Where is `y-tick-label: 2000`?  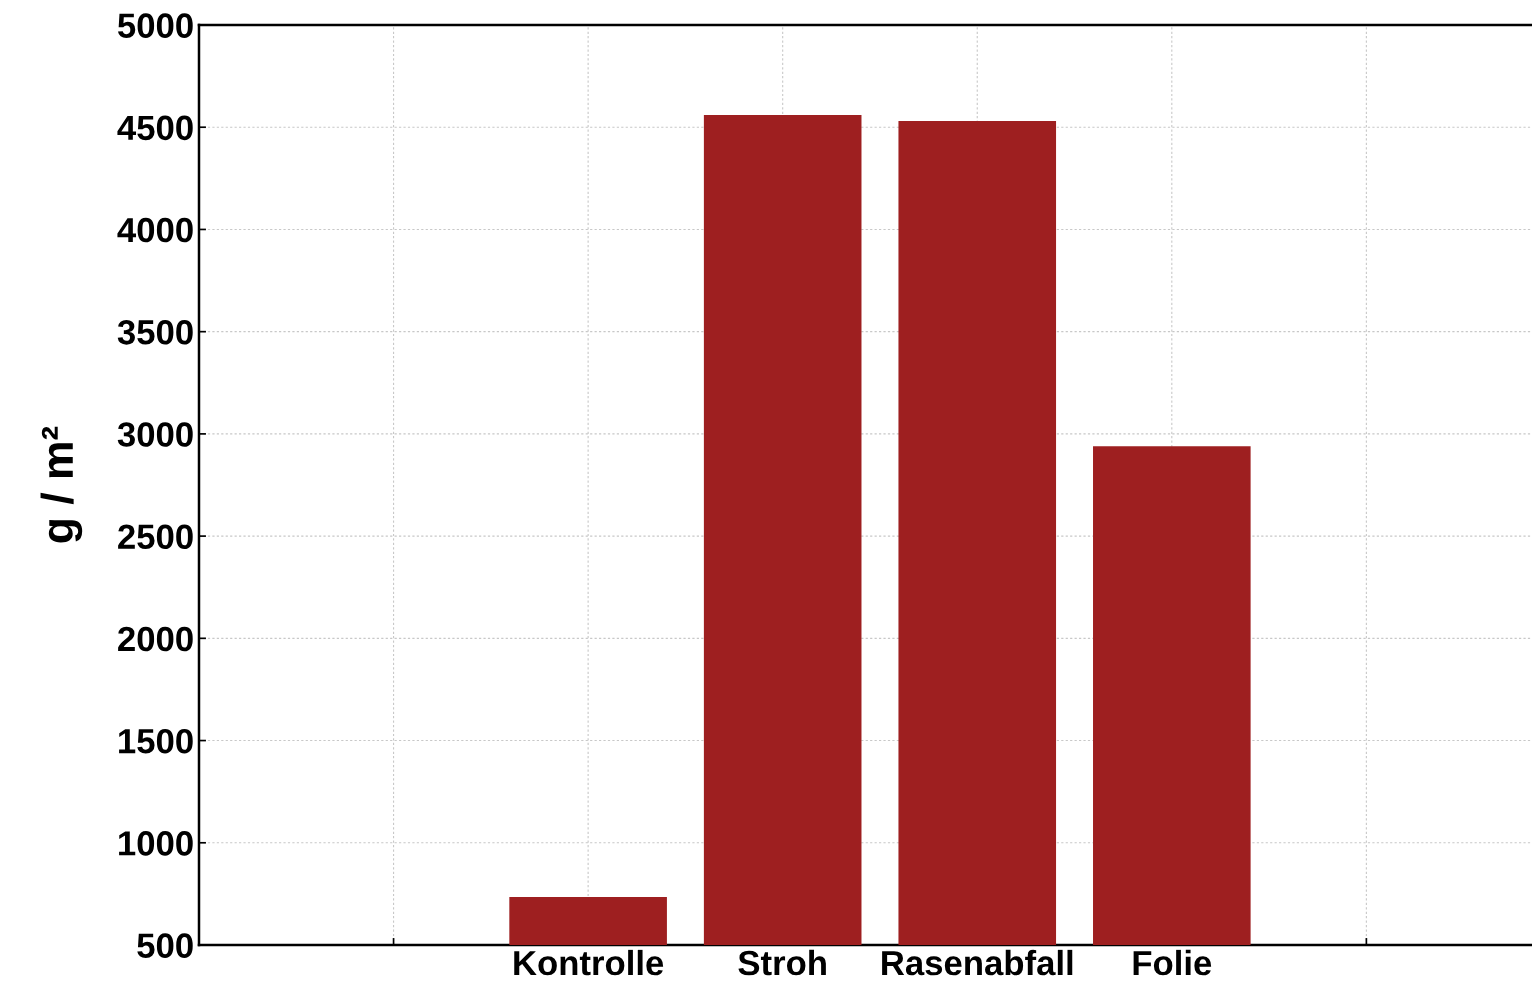 y-tick-label: 2000 is located at coordinates (155, 639).